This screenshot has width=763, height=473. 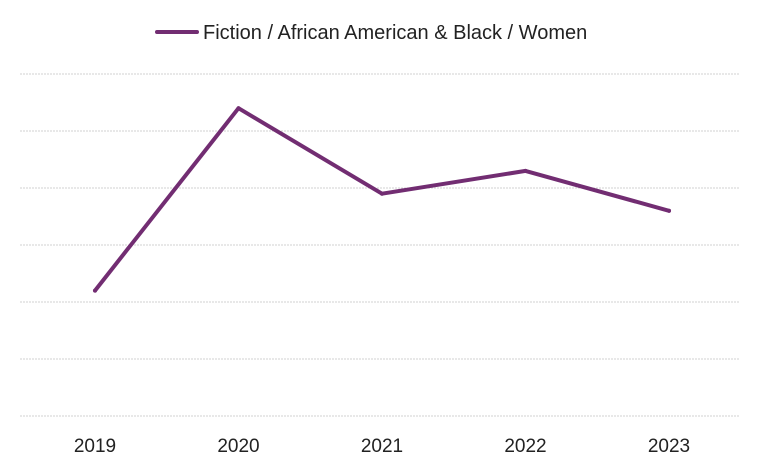 I want to click on x-tick-label-2021: 2021, so click(x=382, y=446).